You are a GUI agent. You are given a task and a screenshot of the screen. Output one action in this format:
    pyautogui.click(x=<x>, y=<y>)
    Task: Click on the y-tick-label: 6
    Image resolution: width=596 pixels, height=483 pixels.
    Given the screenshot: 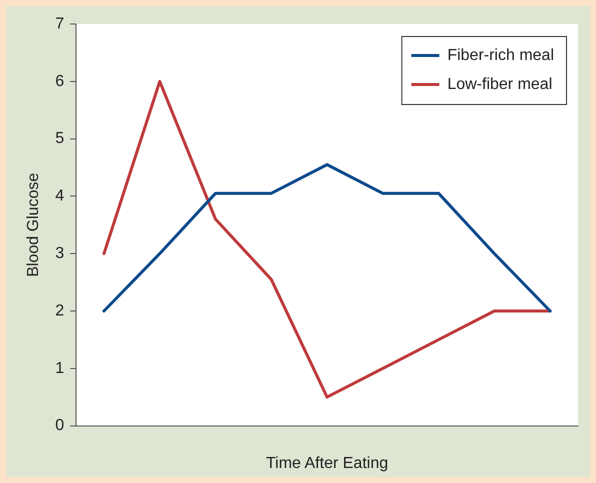 What is the action you would take?
    pyautogui.click(x=59, y=81)
    